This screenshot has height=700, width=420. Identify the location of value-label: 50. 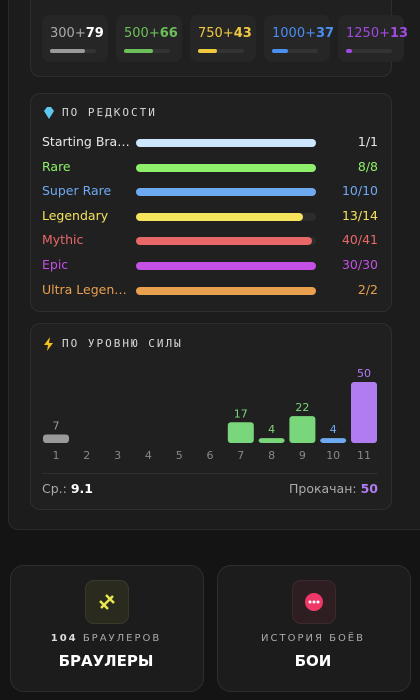
(364, 373).